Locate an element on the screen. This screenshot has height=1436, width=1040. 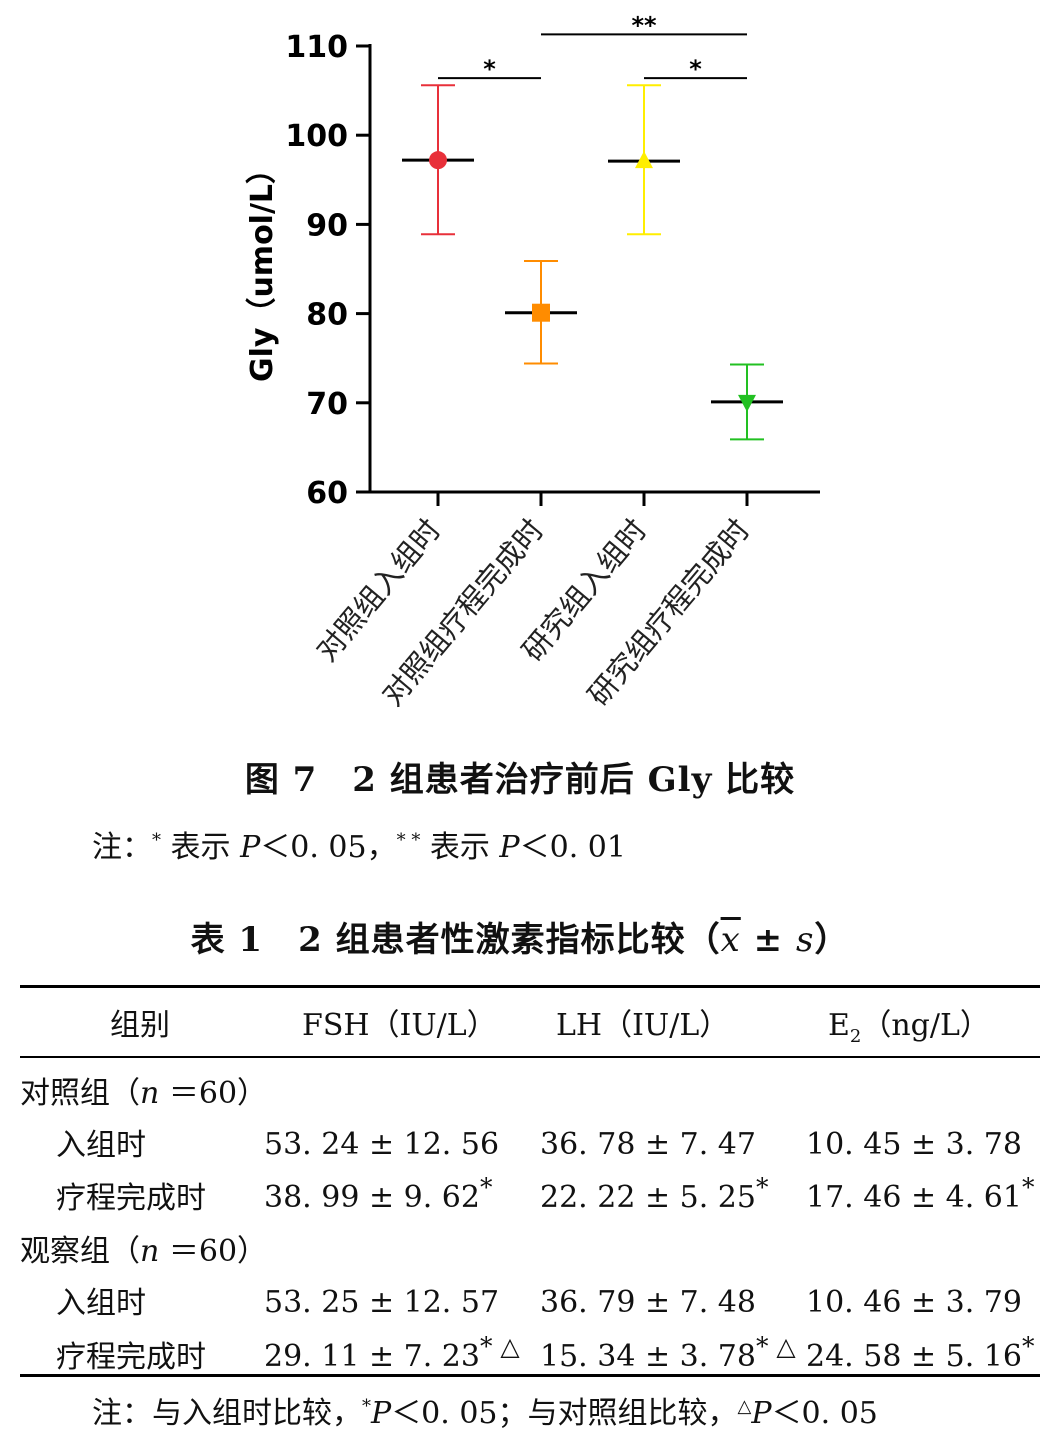
cell-lh: 15. 34 ± 3. 78* △ is located at coordinates (668, 1353).